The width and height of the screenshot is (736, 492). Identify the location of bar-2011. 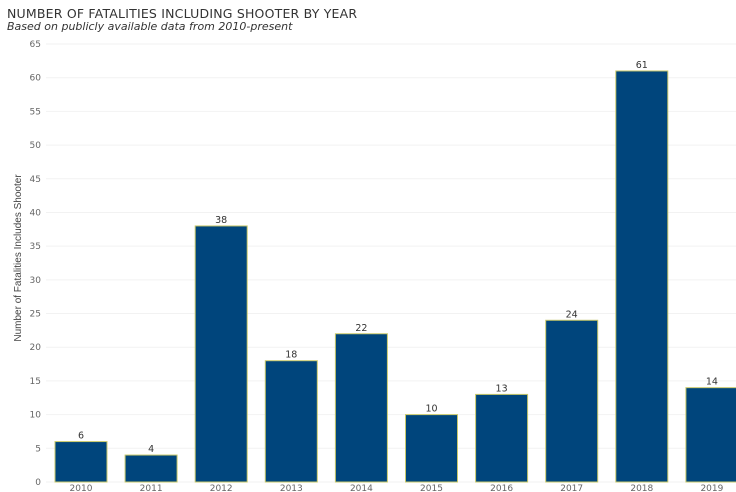
(151, 468).